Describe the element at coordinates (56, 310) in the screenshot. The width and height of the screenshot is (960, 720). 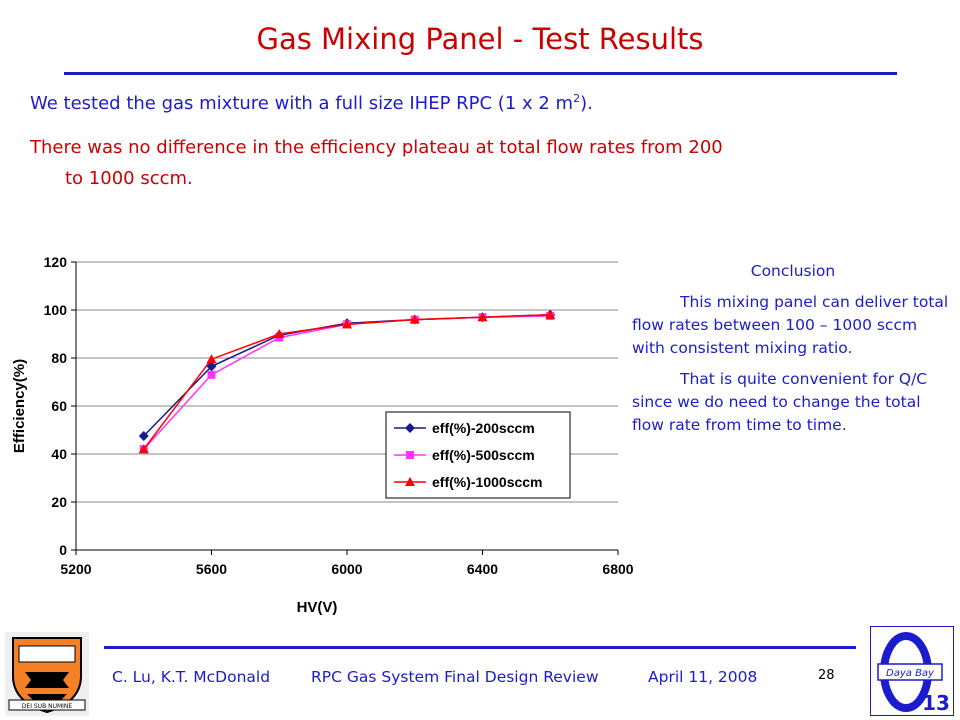
I see `y-tick-label-5: 100` at that location.